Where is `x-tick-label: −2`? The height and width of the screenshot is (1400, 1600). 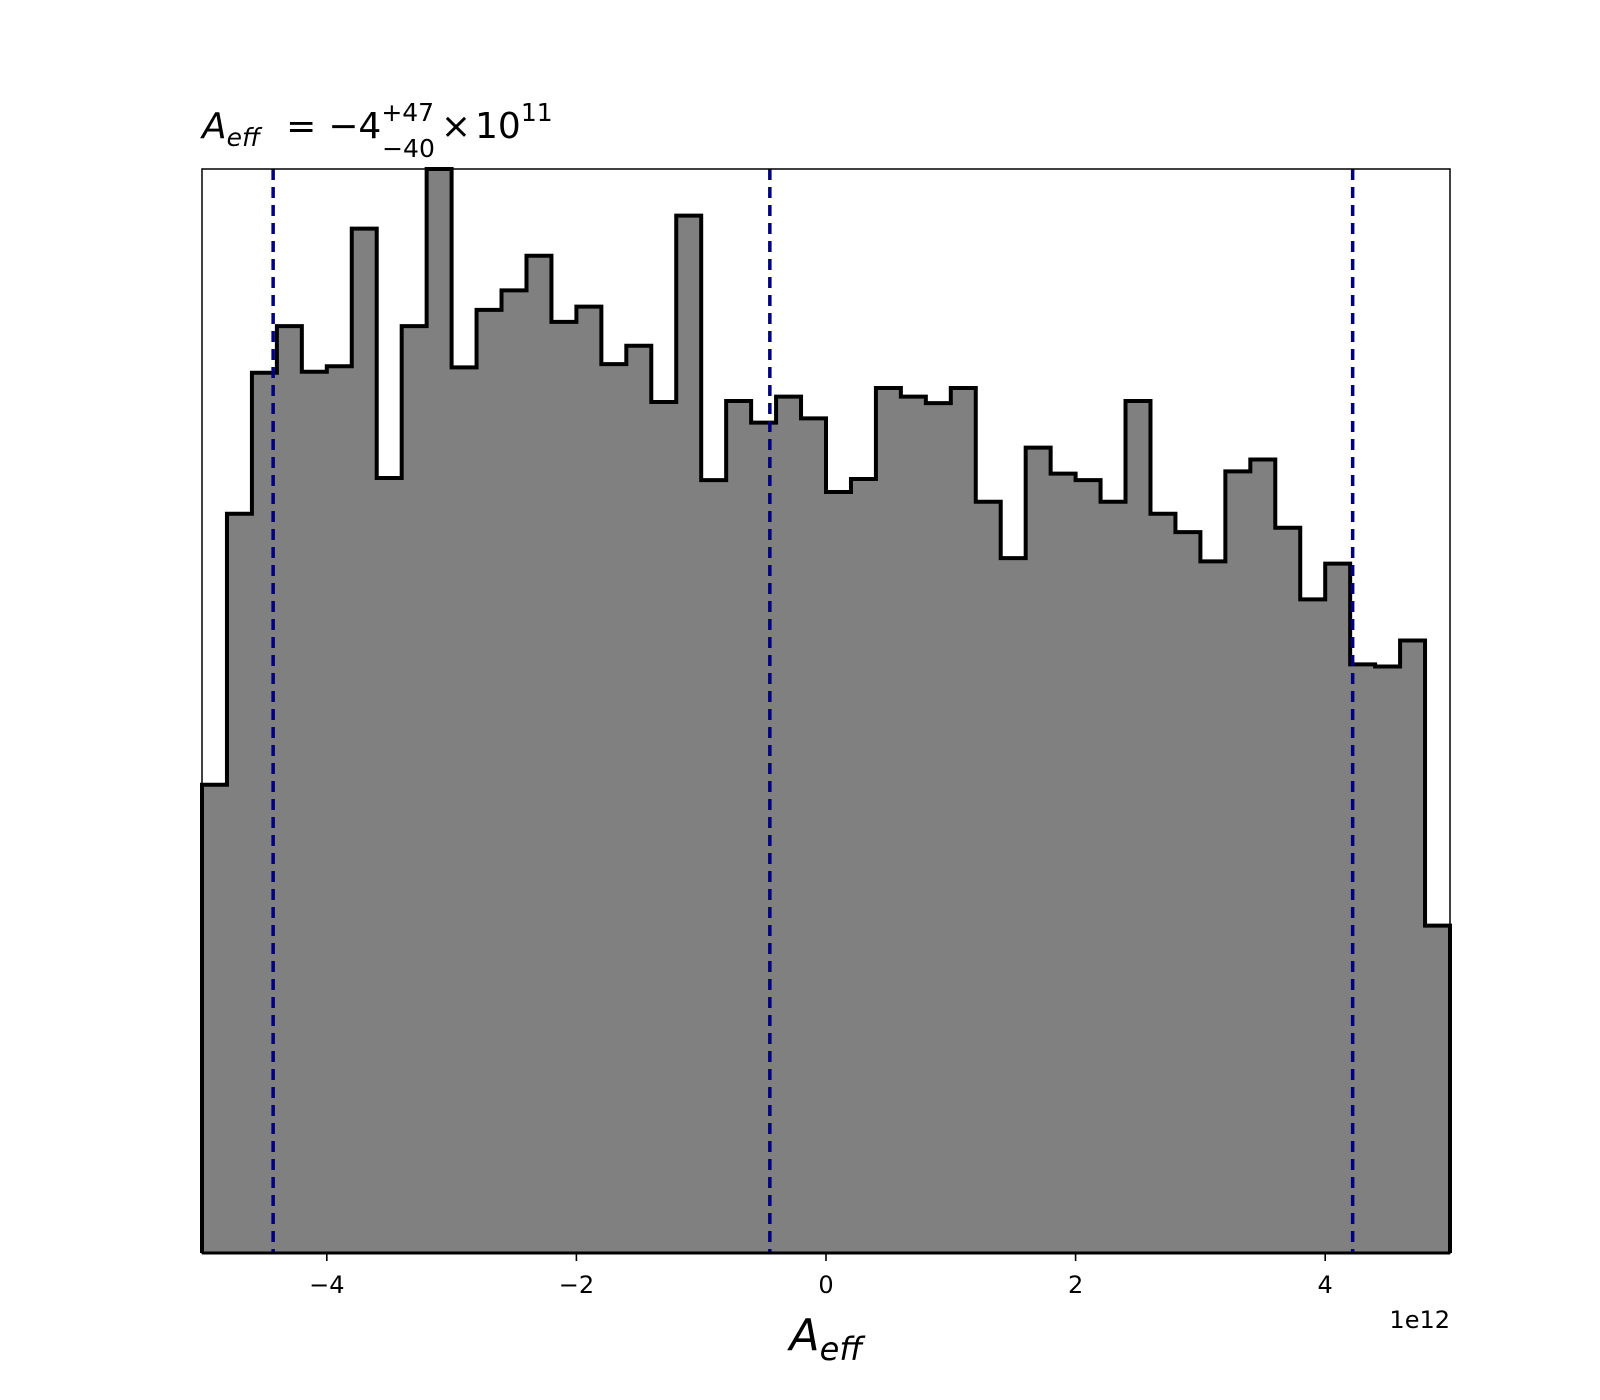
x-tick-label: −2 is located at coordinates (576, 1285).